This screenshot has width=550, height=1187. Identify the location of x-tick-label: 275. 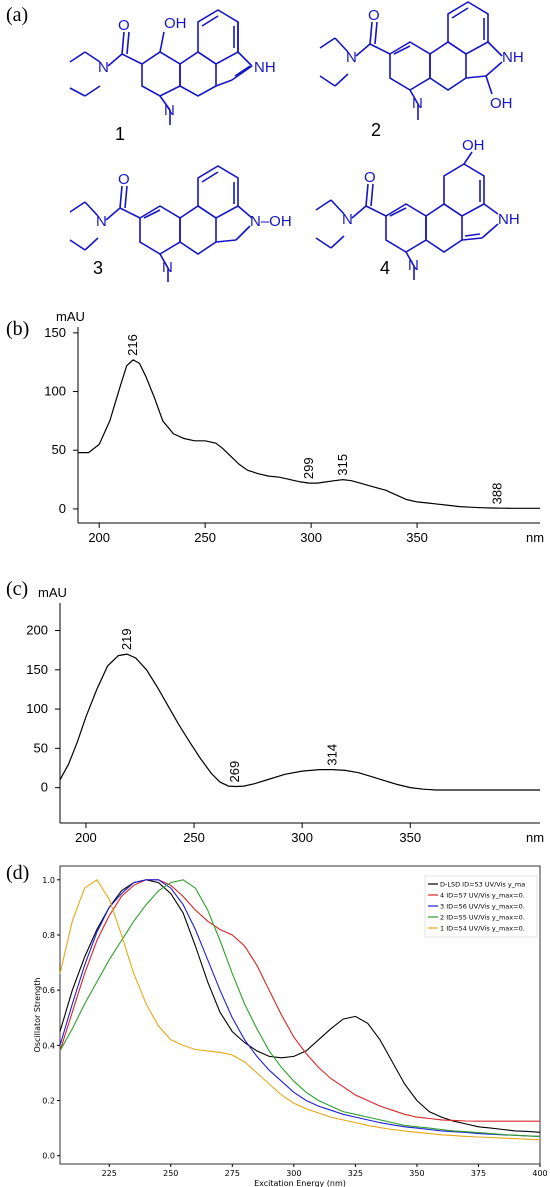
(232, 1173).